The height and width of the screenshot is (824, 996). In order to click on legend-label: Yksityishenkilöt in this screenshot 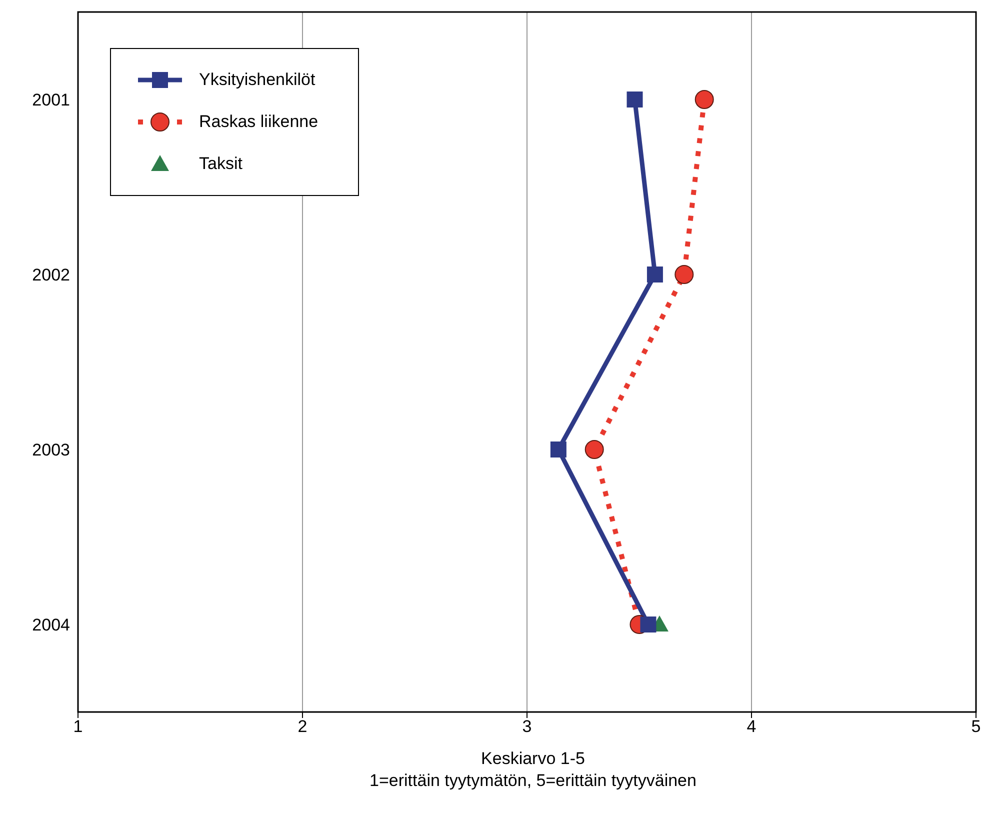, I will do `click(257, 80)`.